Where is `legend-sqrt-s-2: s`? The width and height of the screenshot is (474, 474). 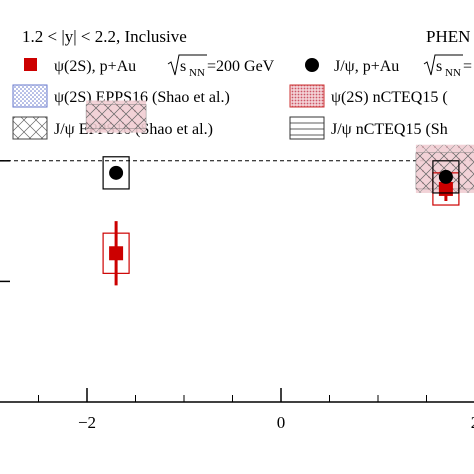 legend-sqrt-s-2: s is located at coordinates (439, 66).